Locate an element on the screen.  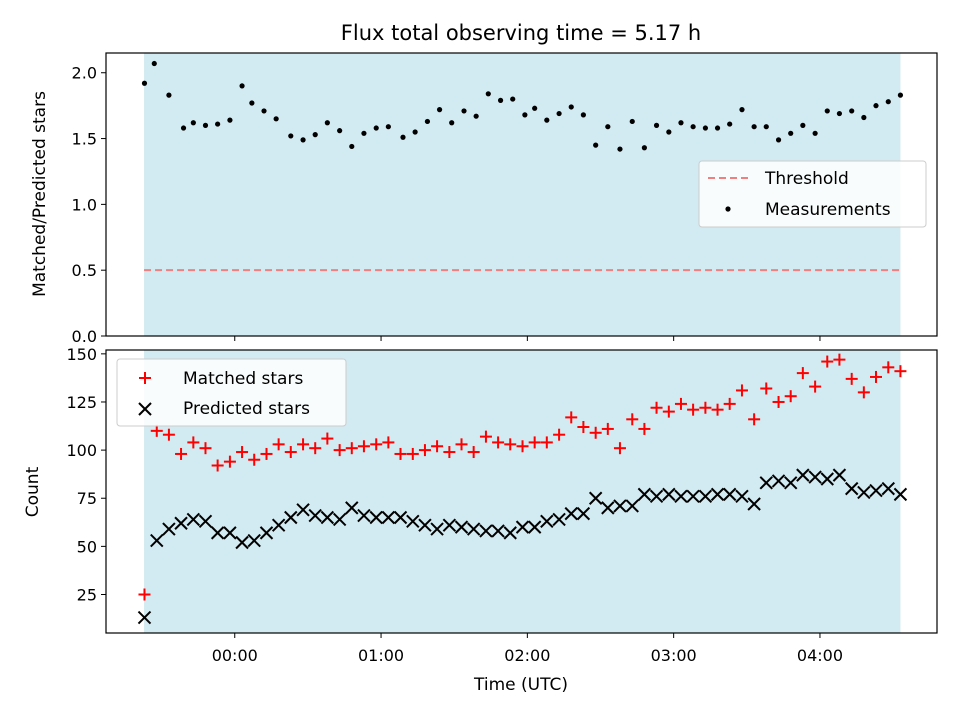
legend-predicted-label: Predicted stars is located at coordinates (246, 409).